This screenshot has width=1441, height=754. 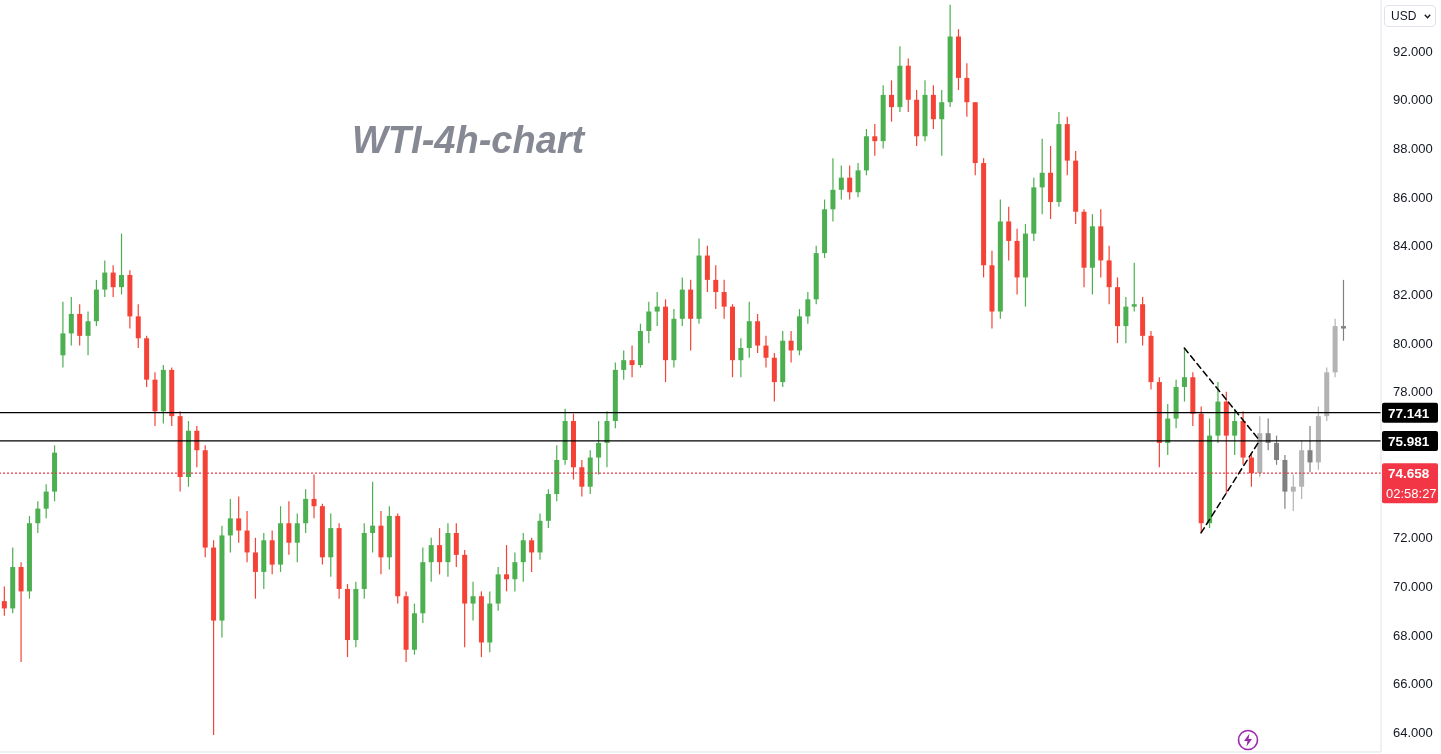 I want to click on y-tick-label: 70.000, so click(x=1413, y=587).